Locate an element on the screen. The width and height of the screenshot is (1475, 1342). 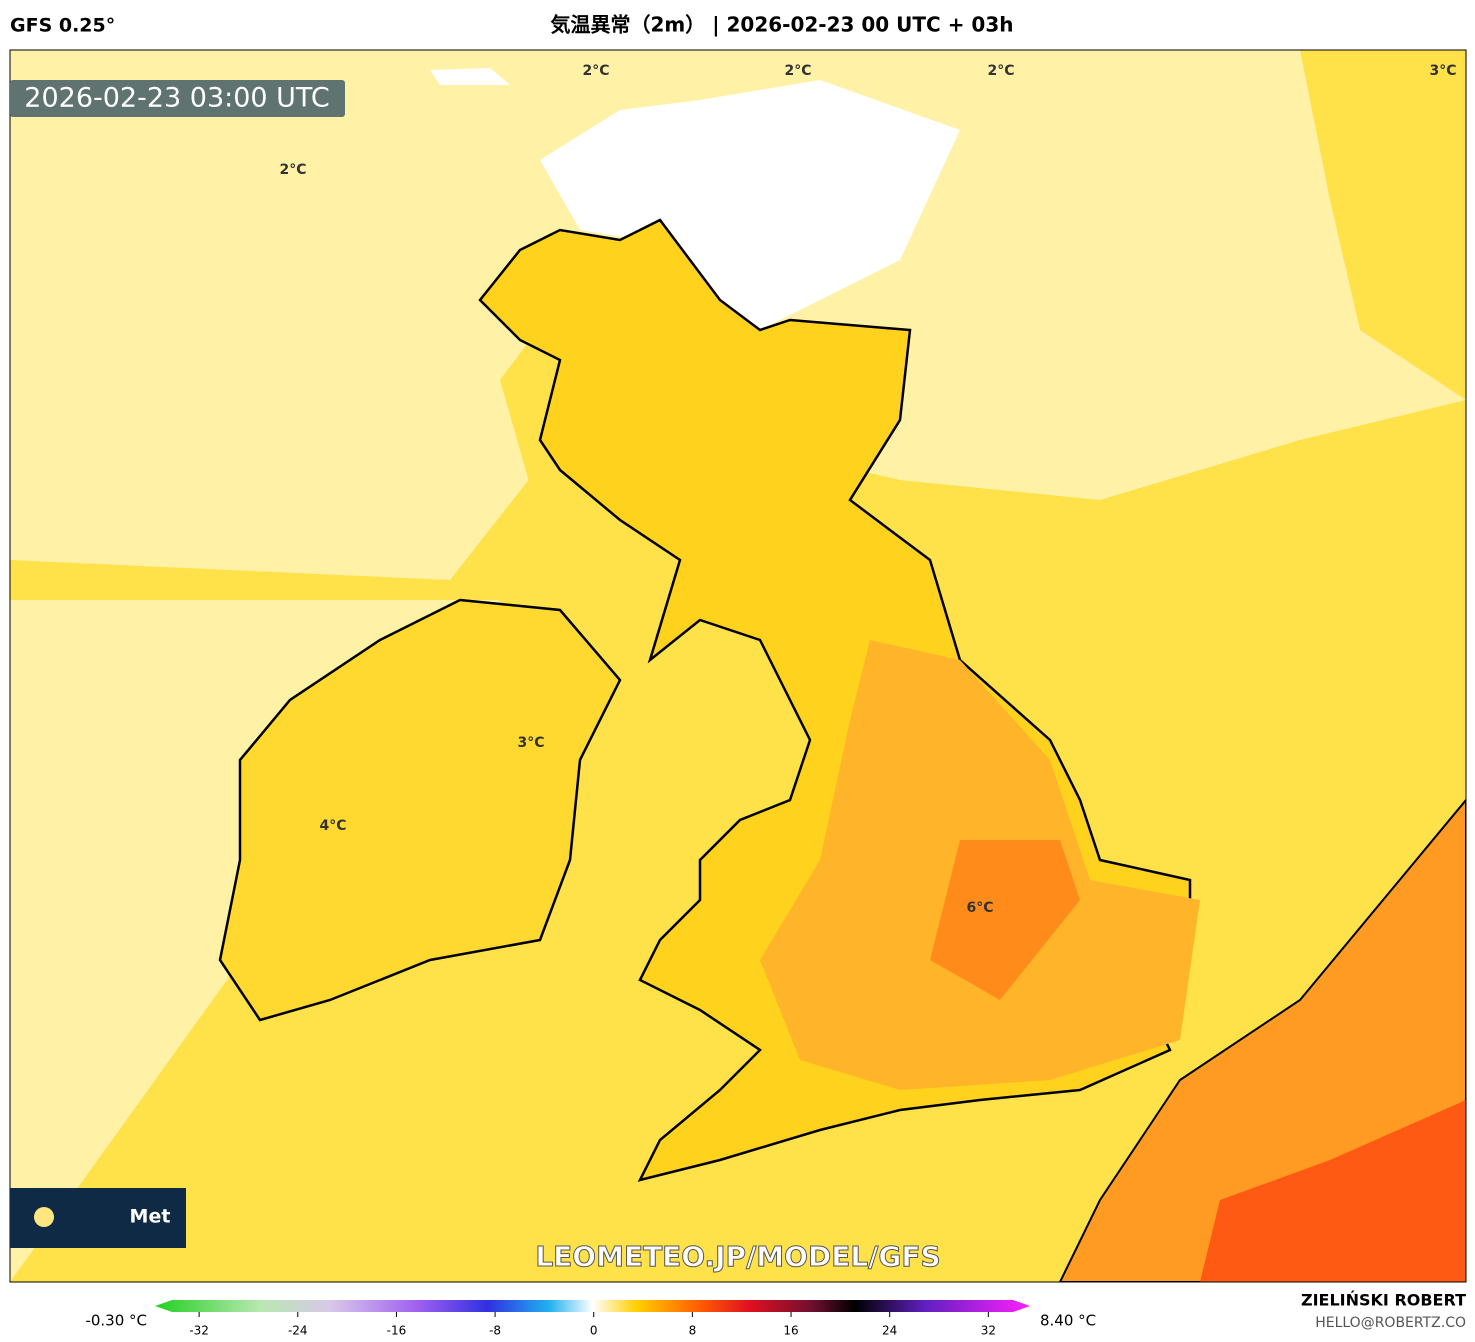
logo-text: Met is located at coordinates (150, 1217).